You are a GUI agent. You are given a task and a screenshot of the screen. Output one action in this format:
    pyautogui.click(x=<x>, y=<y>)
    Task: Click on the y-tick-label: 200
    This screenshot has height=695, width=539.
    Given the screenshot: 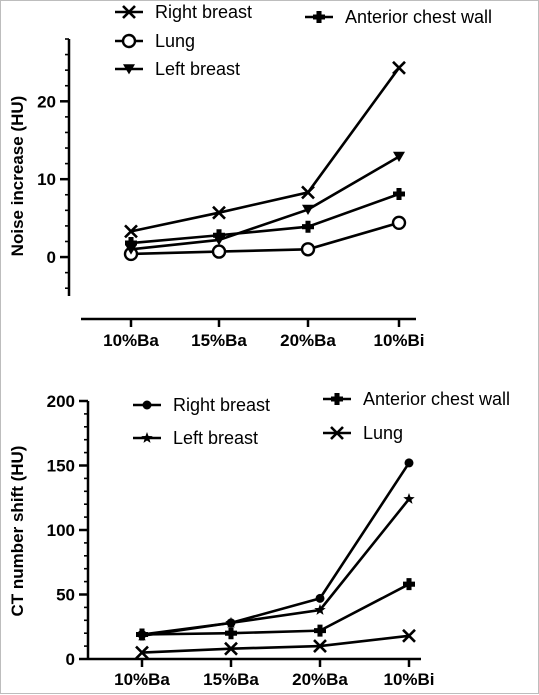 What is the action you would take?
    pyautogui.click(x=61, y=401)
    